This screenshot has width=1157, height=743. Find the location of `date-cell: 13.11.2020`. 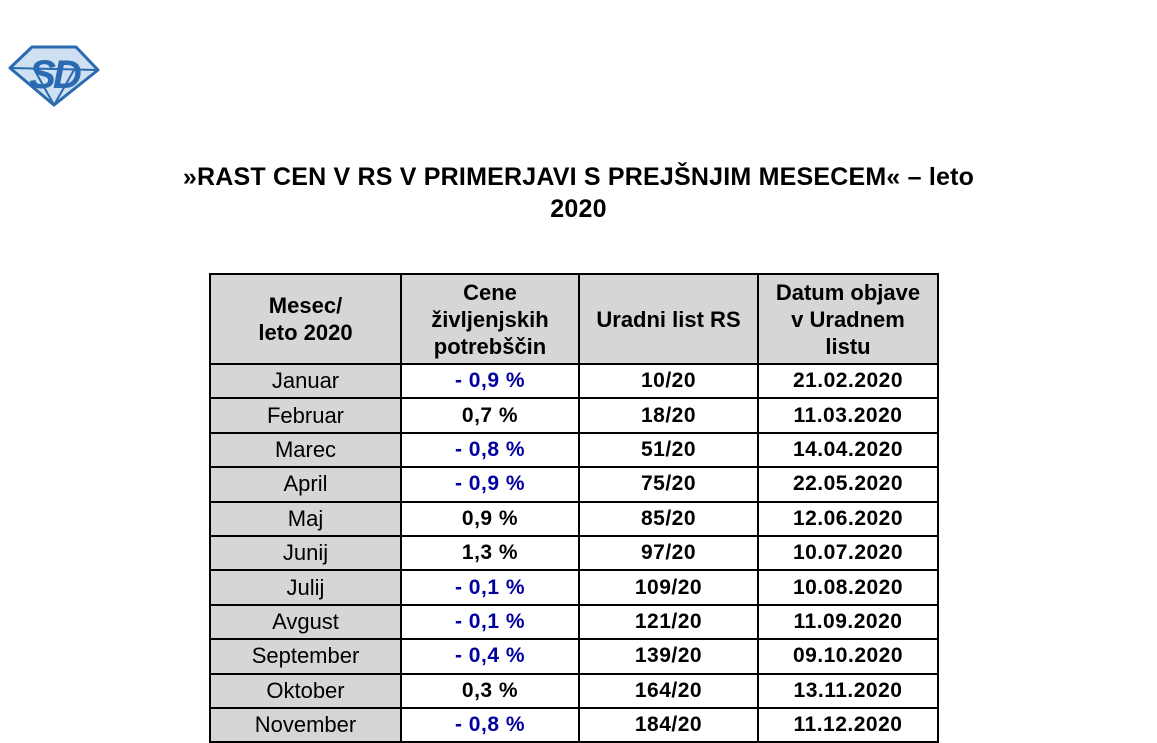

date-cell: 13.11.2020 is located at coordinates (848, 690).